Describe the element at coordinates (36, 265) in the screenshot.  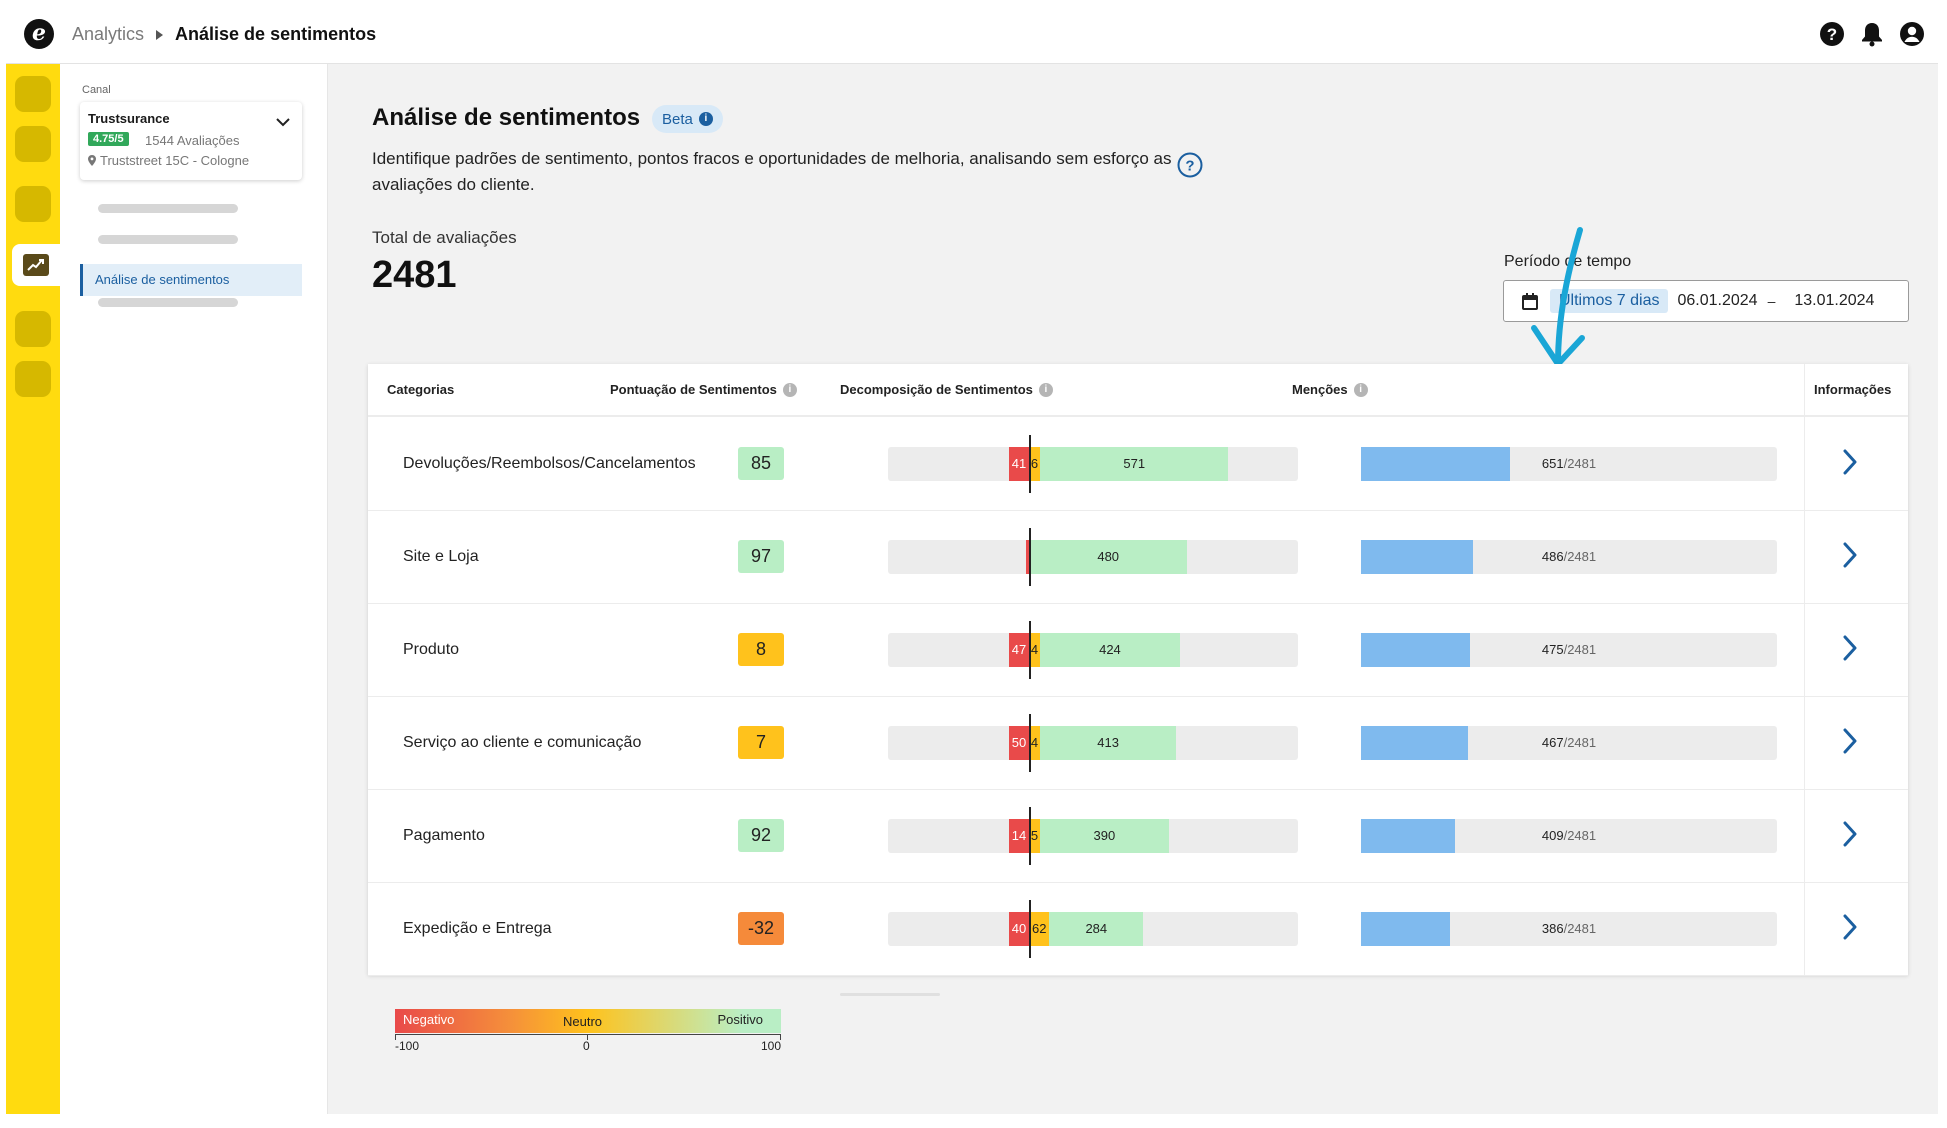
I see `rail-item-analytics` at that location.